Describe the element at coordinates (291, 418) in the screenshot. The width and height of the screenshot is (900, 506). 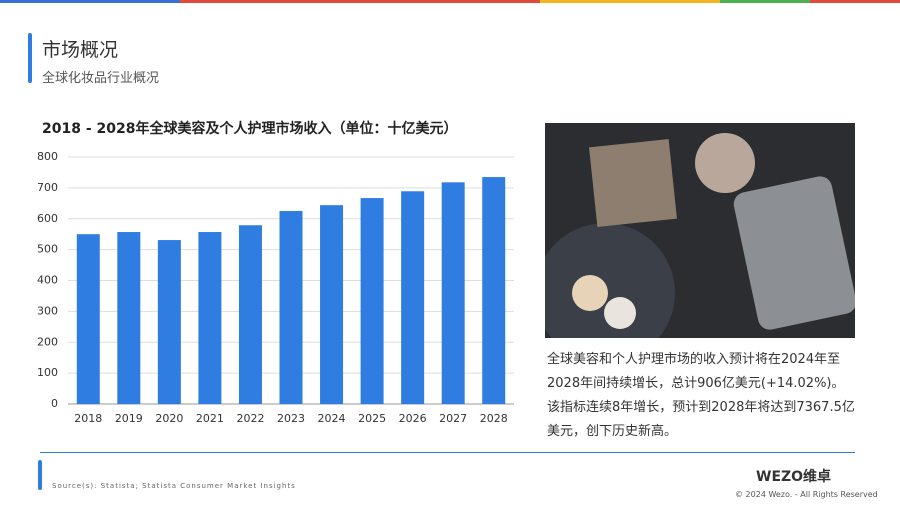
I see `x-tick-label: 2023` at that location.